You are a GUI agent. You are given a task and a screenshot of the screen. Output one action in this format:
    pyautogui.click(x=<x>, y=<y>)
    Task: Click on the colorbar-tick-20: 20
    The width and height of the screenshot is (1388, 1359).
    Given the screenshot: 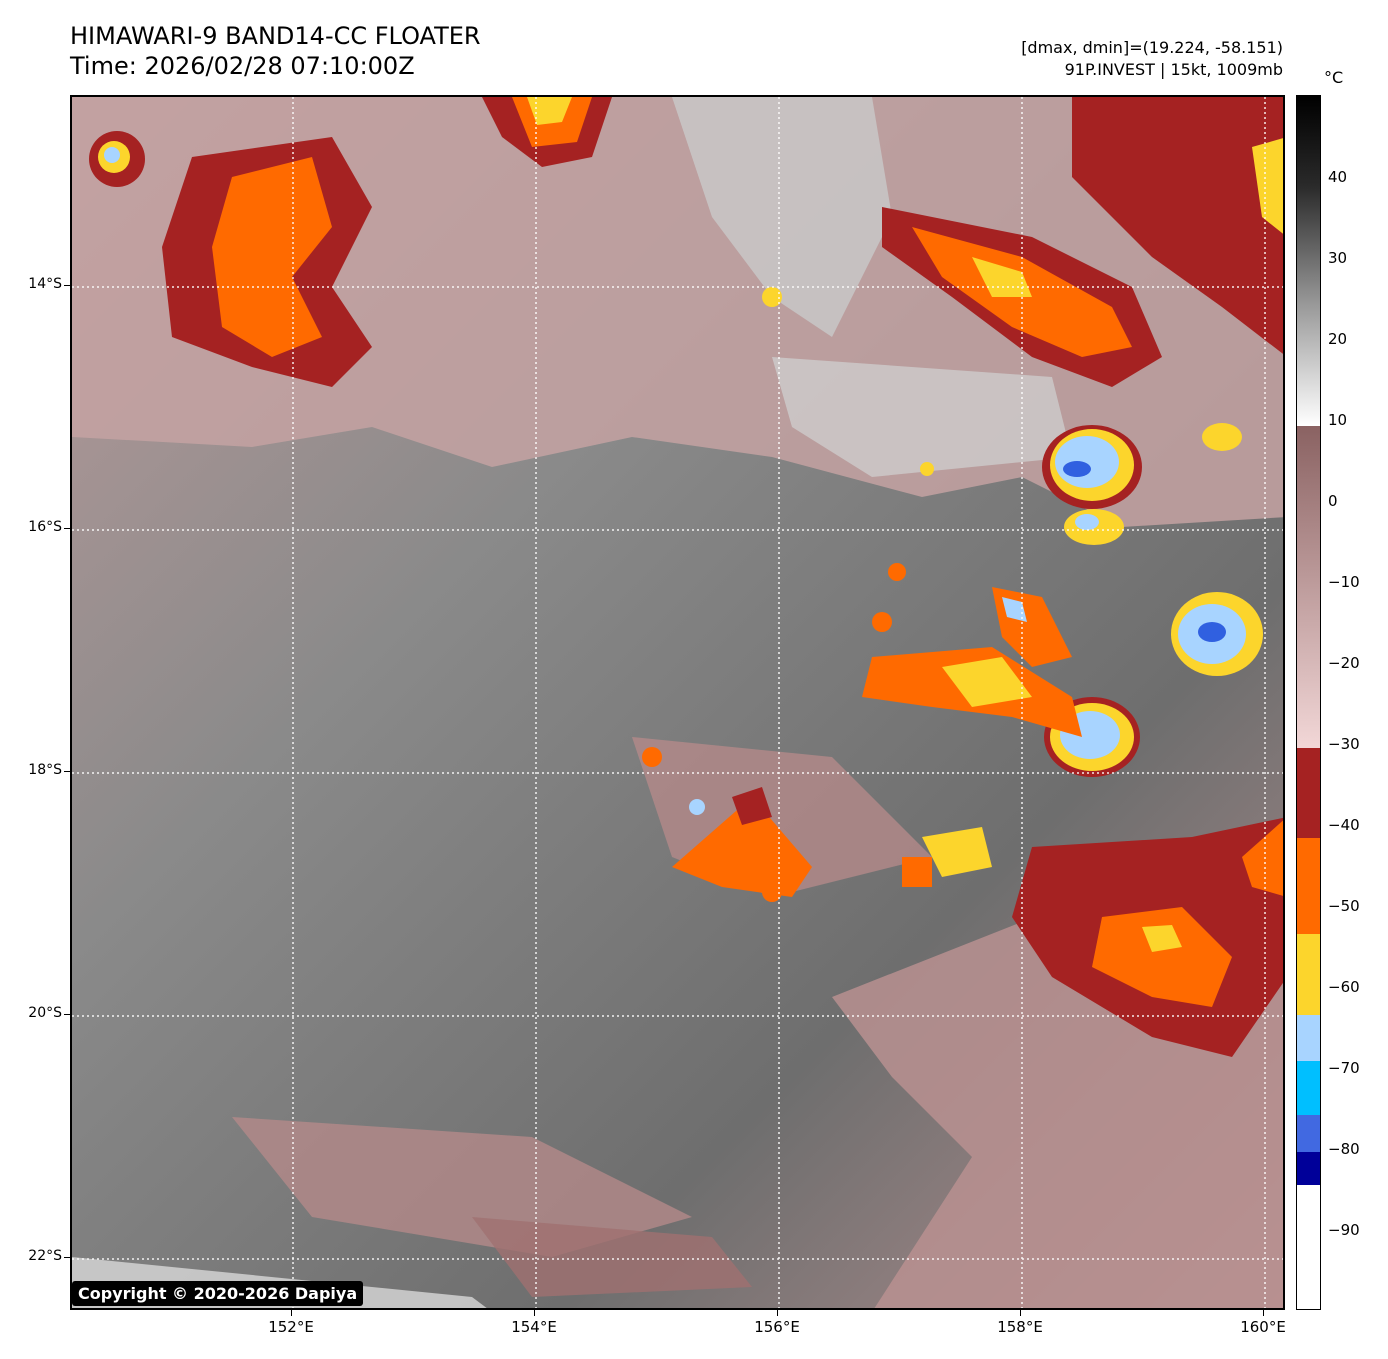 What is the action you would take?
    pyautogui.click(x=1338, y=339)
    